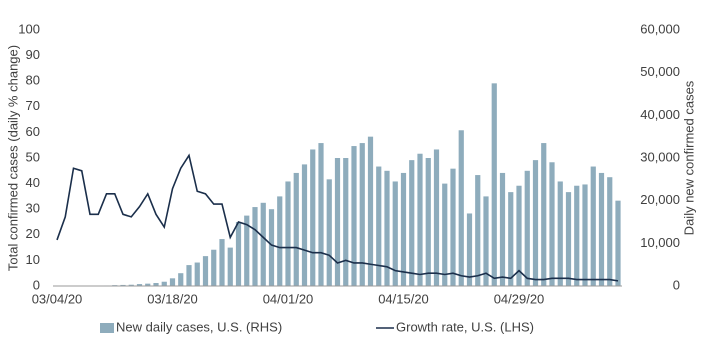 This screenshot has width=701, height=360. What do you see at coordinates (660, 28) in the screenshot?
I see `y2-tick-label: 60,000` at bounding box center [660, 28].